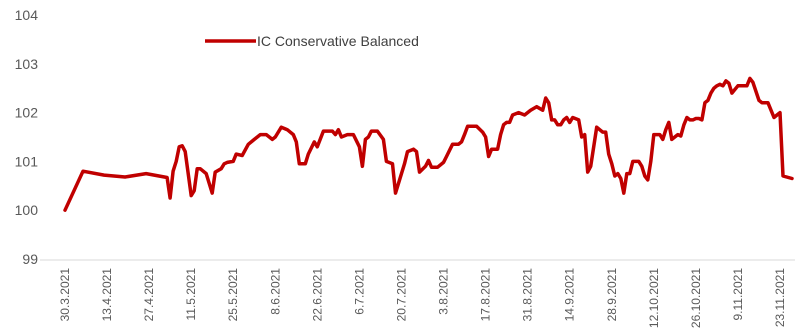 The height and width of the screenshot is (331, 795). I want to click on x-tick-label: 3.8.2021, so click(444, 291).